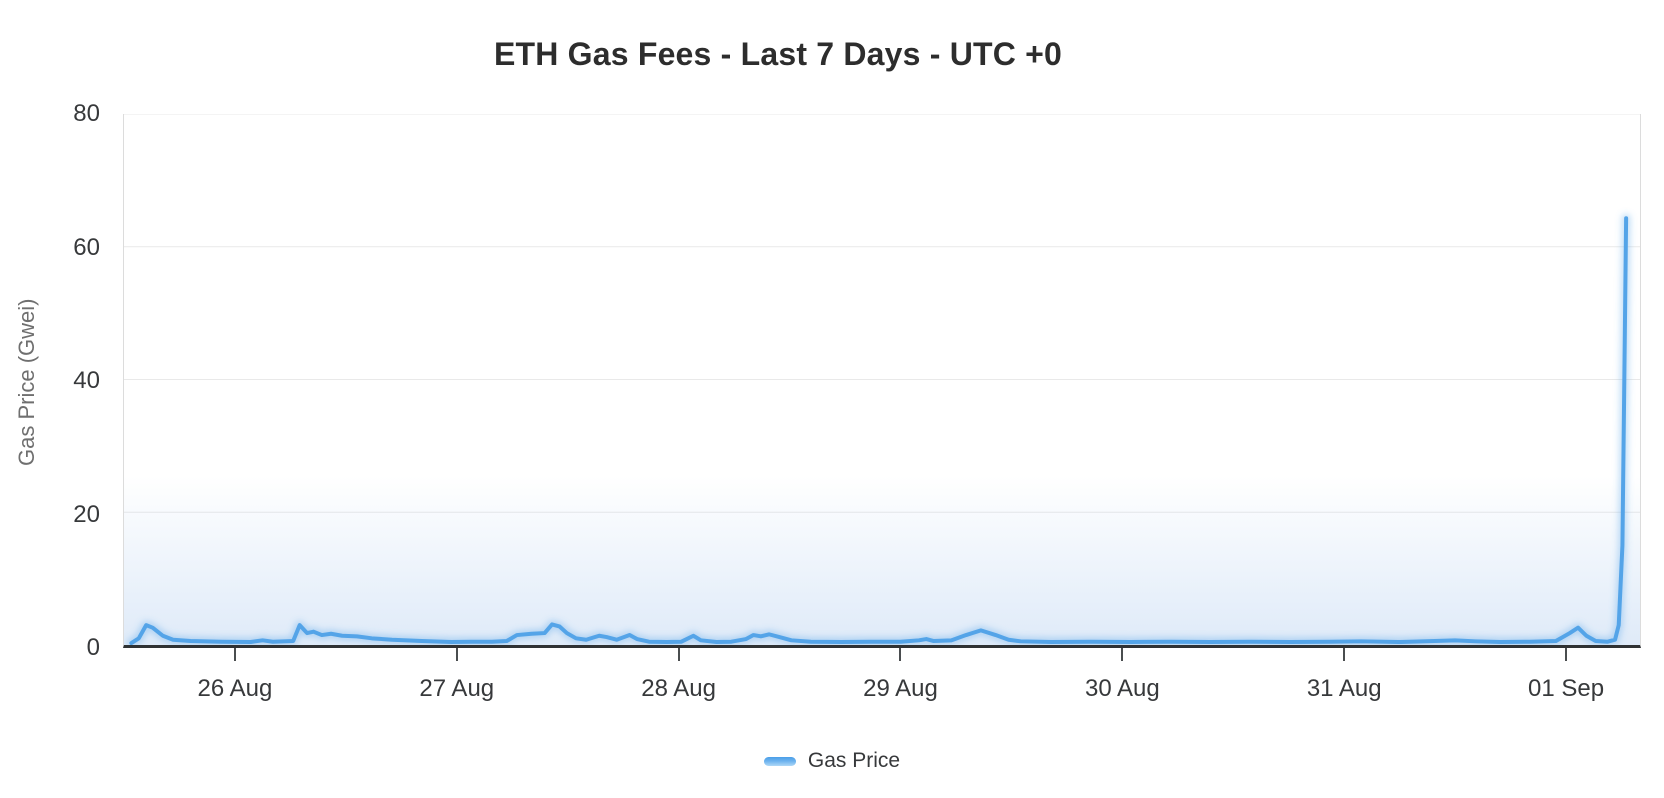 This screenshot has height=798, width=1664. Describe the element at coordinates (86, 247) in the screenshot. I see `y-tick-label-60: 60` at that location.